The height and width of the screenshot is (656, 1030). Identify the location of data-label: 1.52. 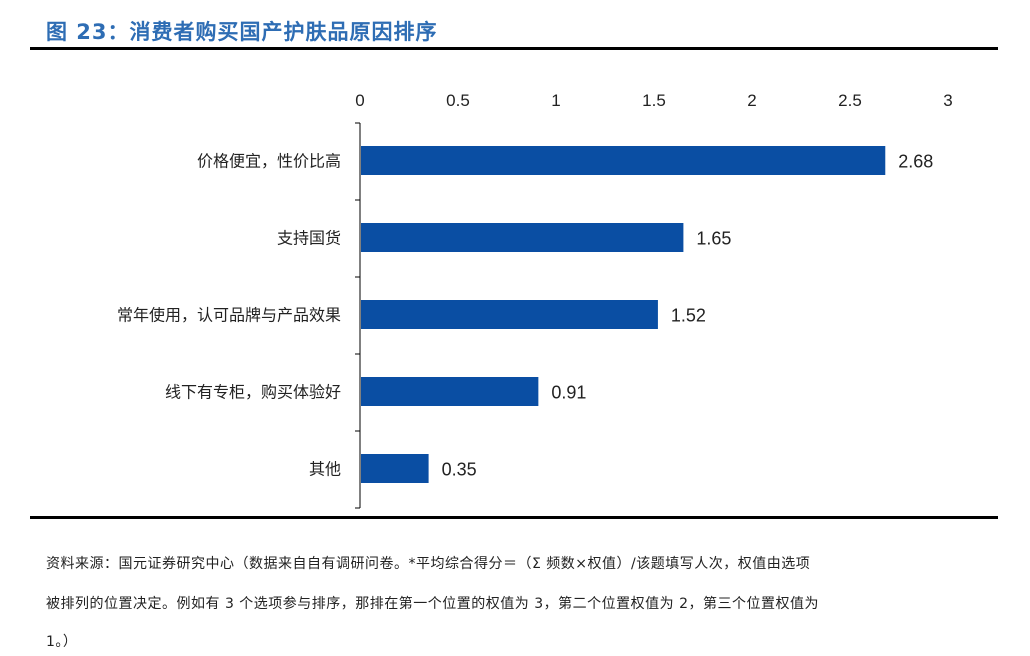
(688, 316).